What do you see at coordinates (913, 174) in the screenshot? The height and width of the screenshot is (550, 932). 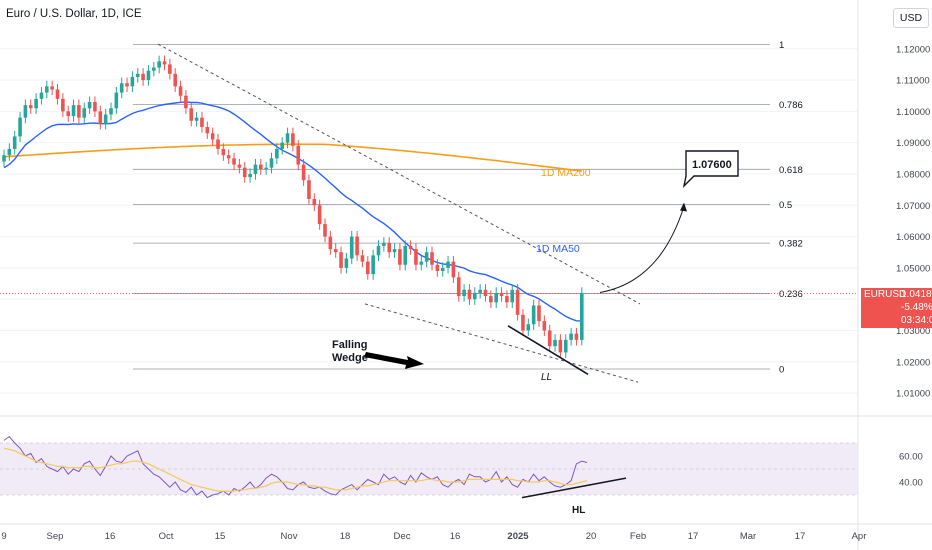 I see `price-tick: 1.08000` at bounding box center [913, 174].